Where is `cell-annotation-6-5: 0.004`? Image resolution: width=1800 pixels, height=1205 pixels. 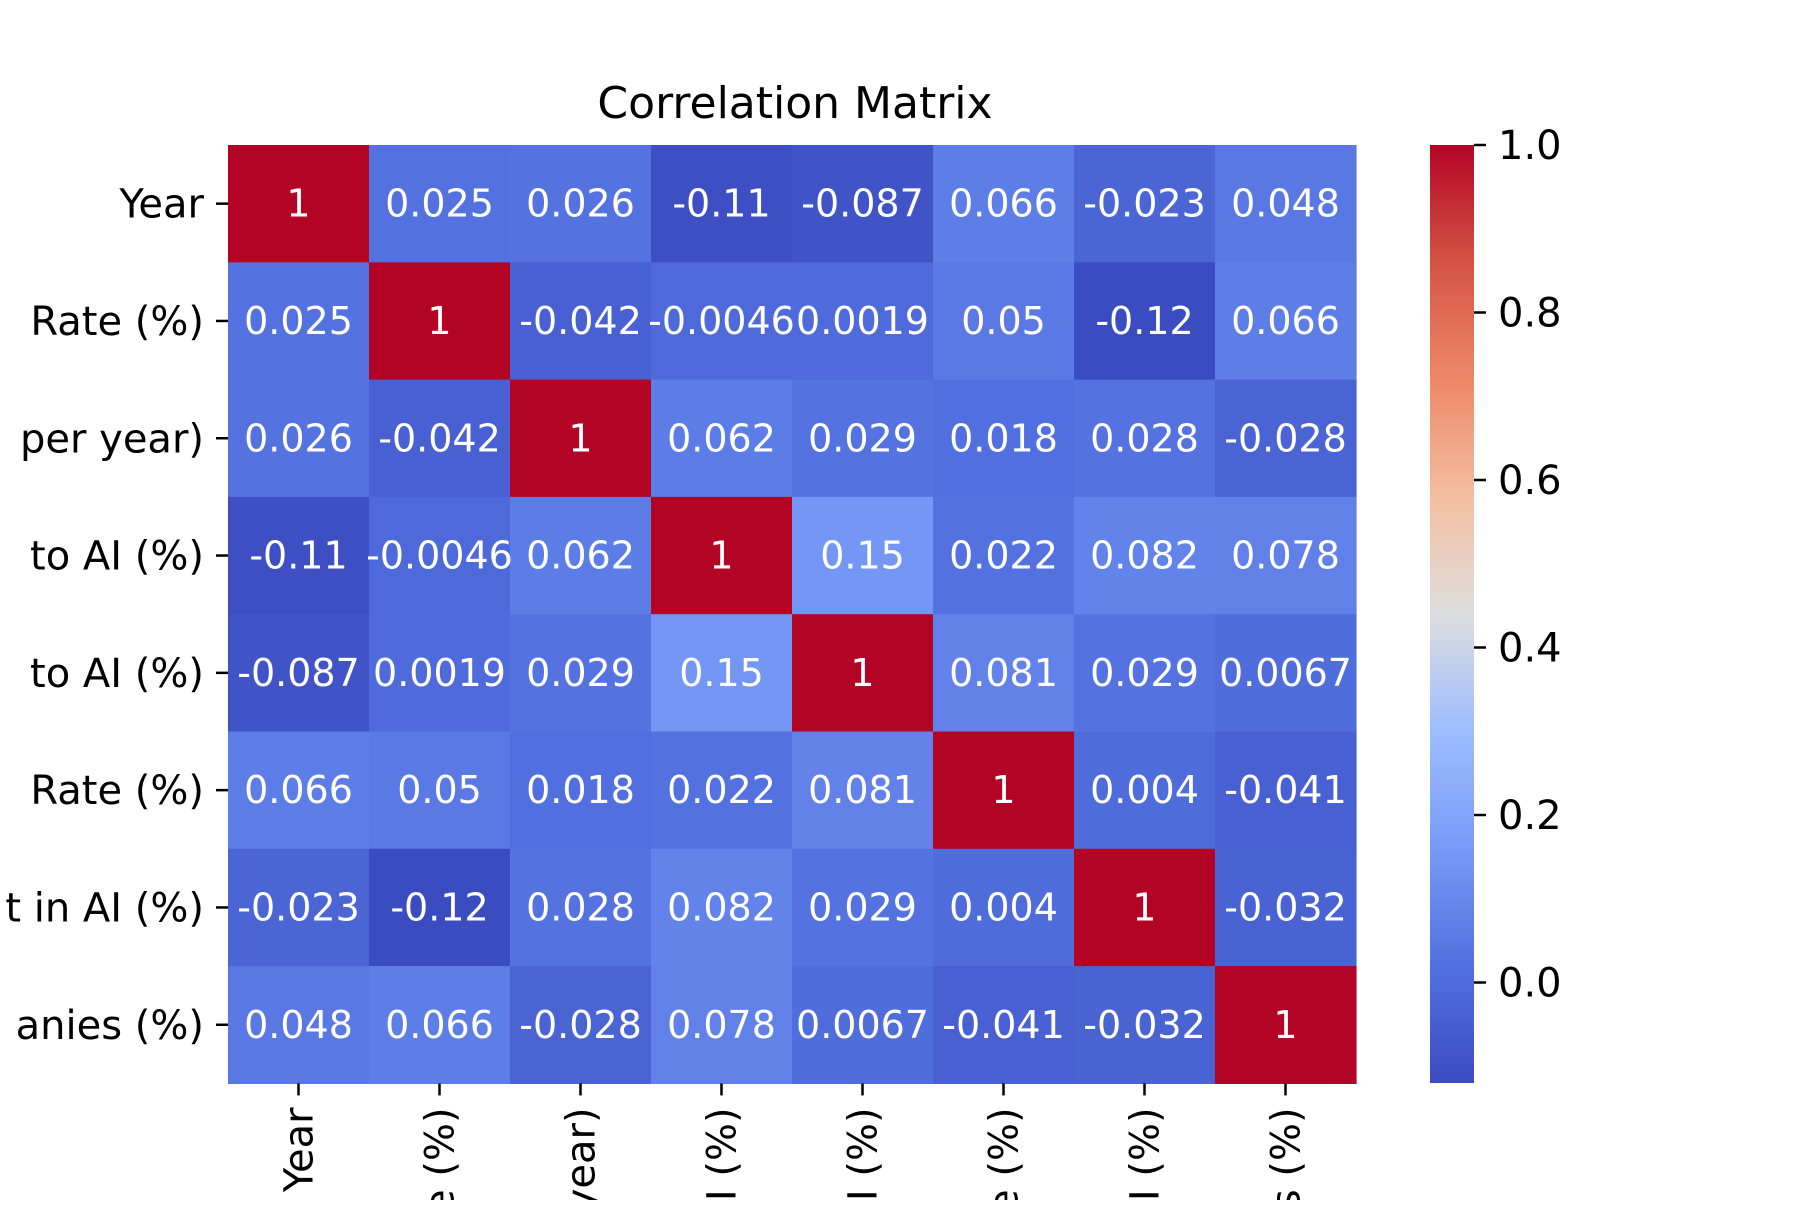 cell-annotation-6-5: 0.004 is located at coordinates (1003, 907).